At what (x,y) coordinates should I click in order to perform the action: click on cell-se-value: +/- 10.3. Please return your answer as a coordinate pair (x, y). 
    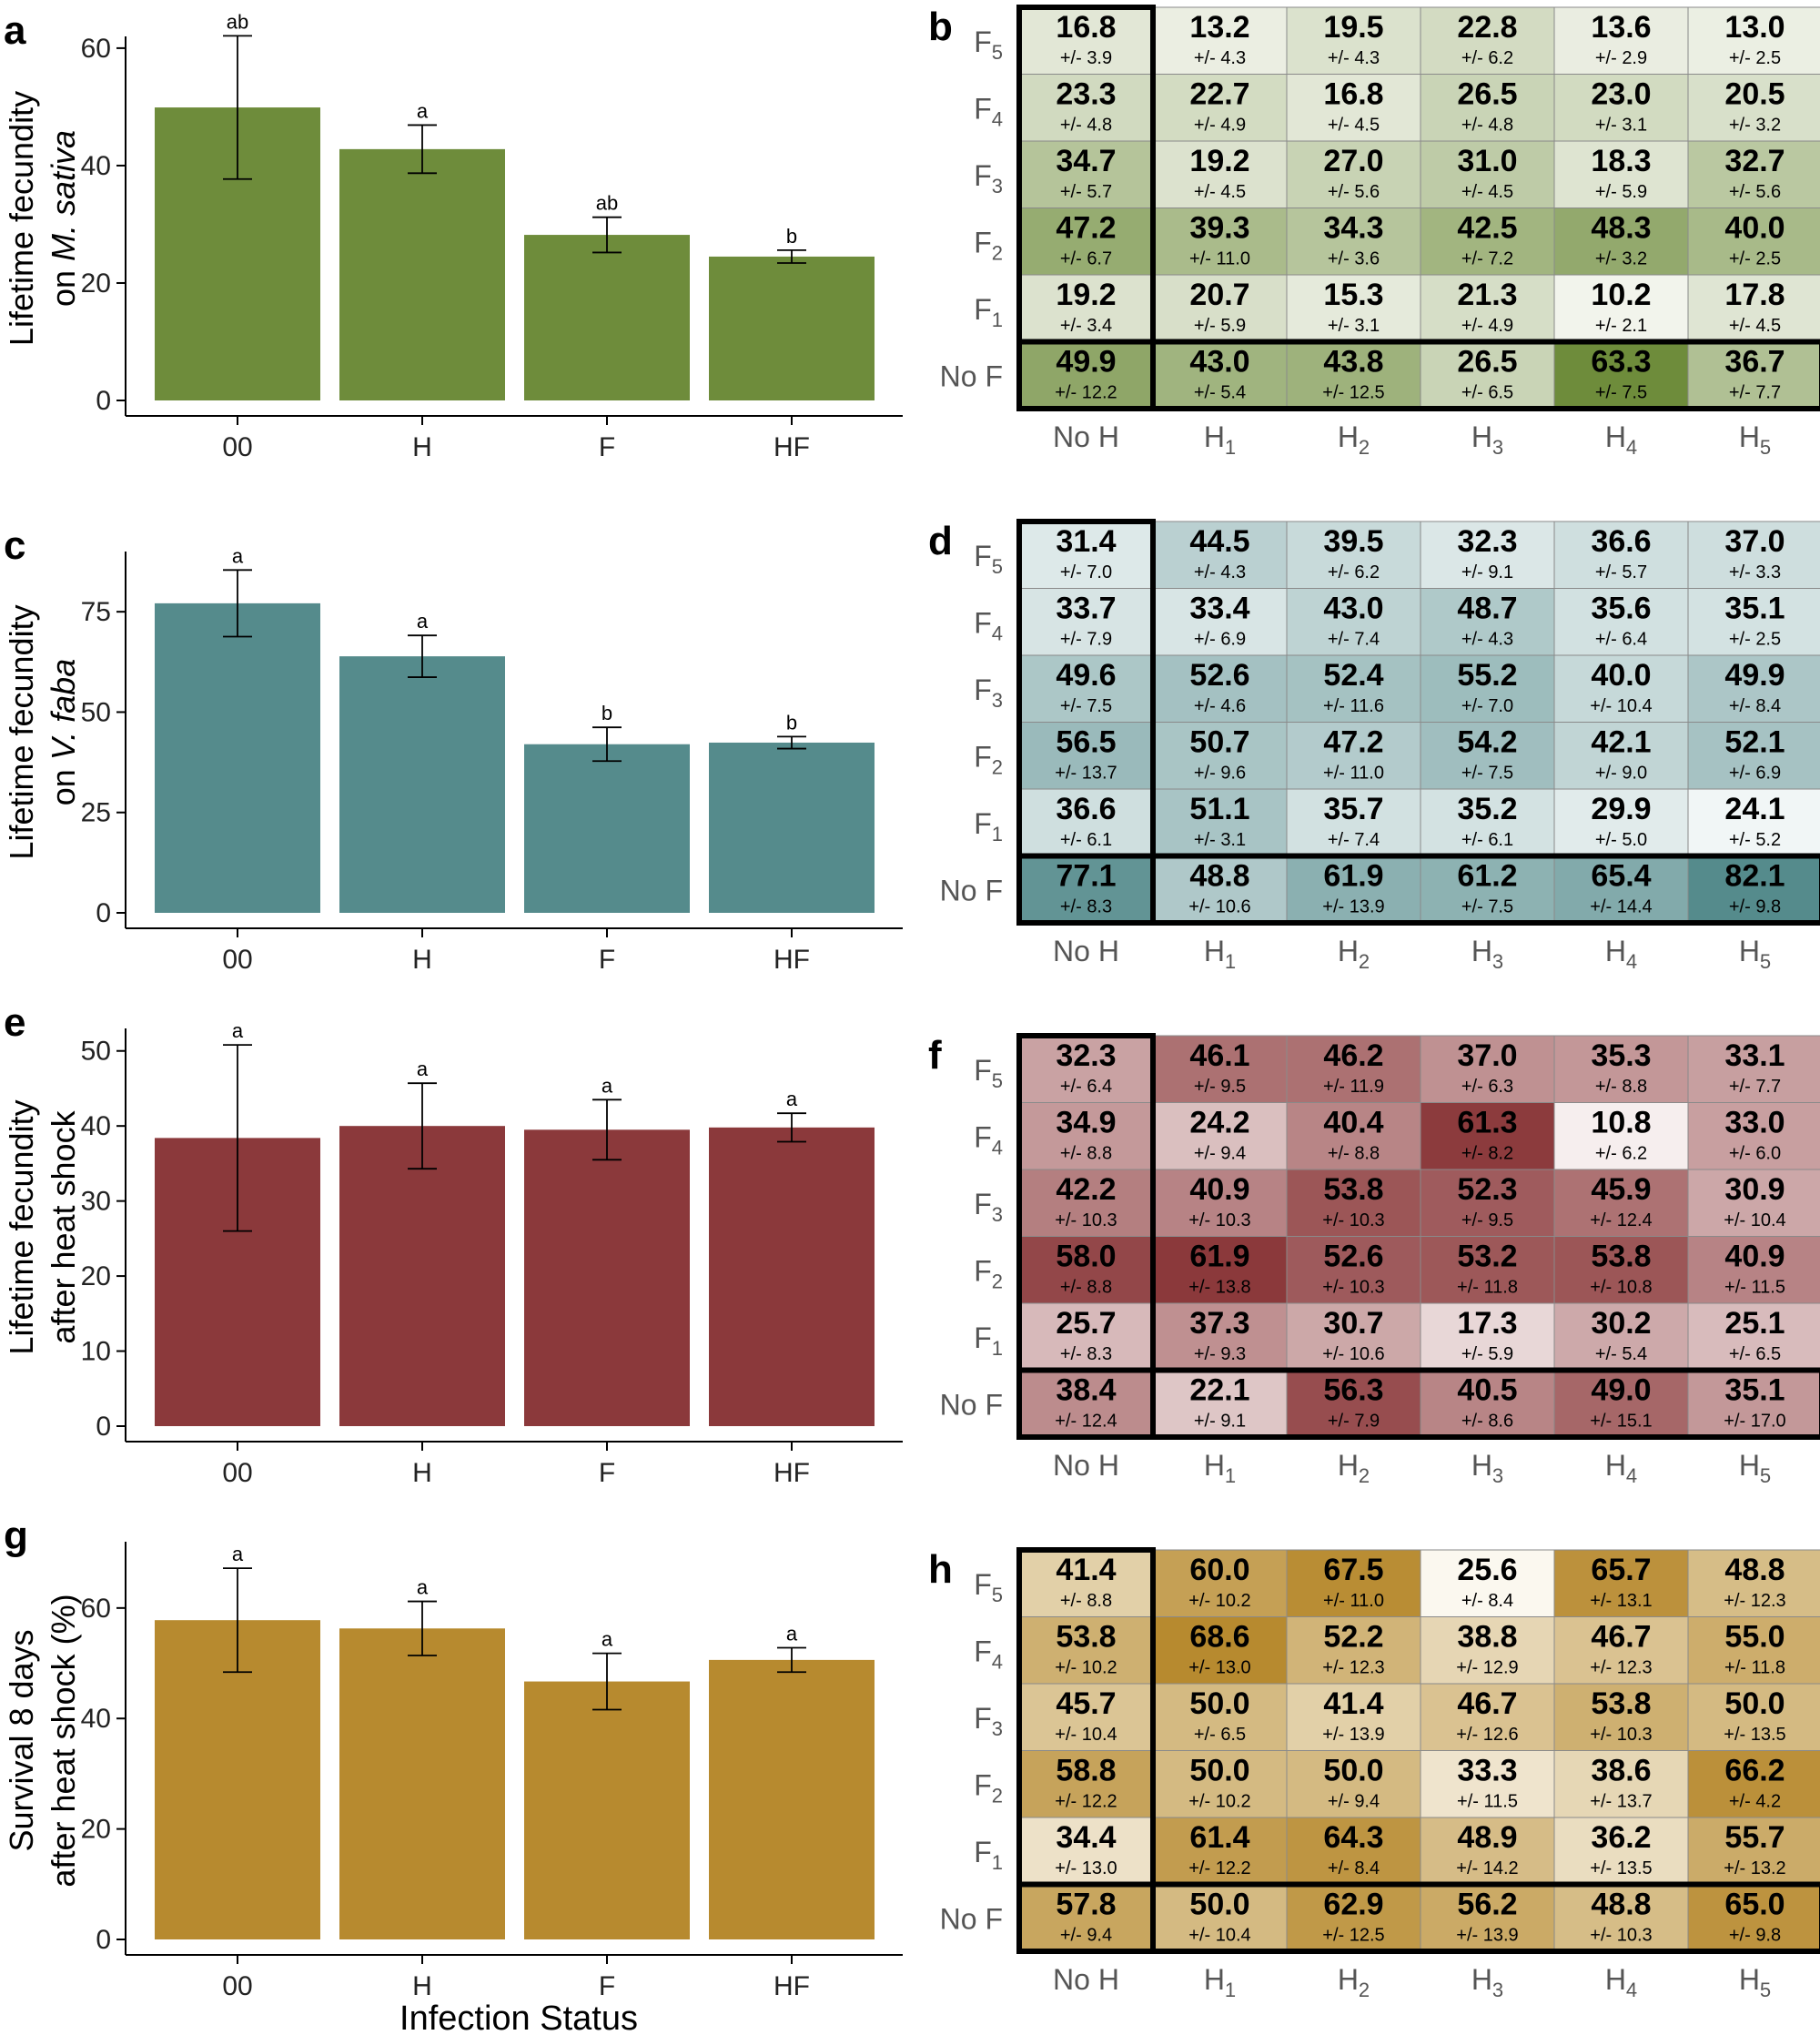
    Looking at the image, I should click on (1621, 1936).